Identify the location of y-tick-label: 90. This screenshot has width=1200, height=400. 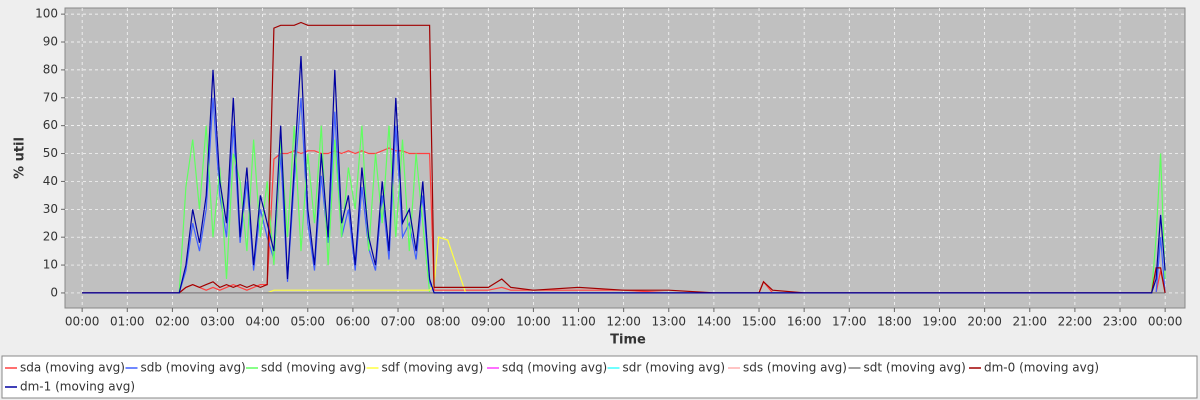
(50, 42).